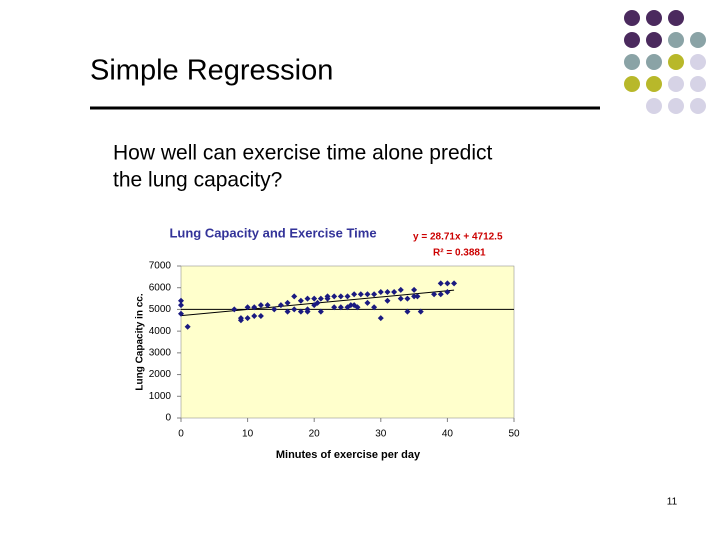 The width and height of the screenshot is (720, 545). Describe the element at coordinates (160, 352) in the screenshot. I see `y-tick-label: 3000` at that location.